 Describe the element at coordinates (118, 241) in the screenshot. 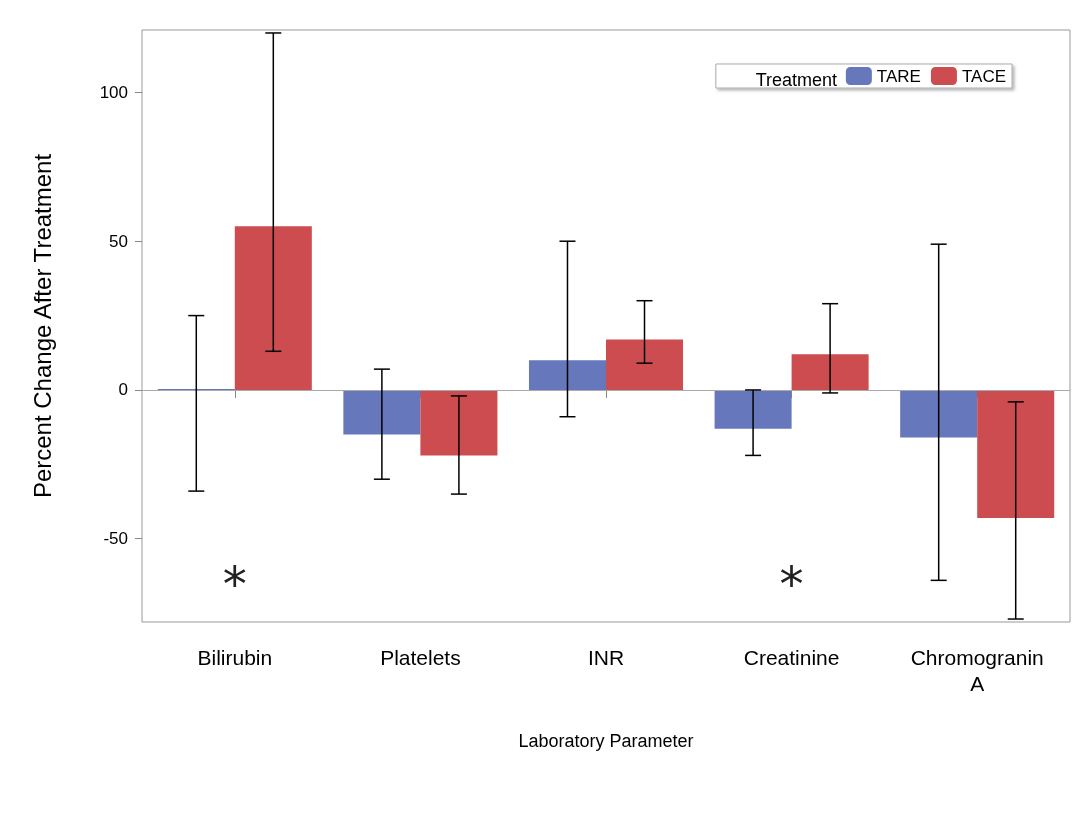

I see `y-tick-label: 50` at that location.